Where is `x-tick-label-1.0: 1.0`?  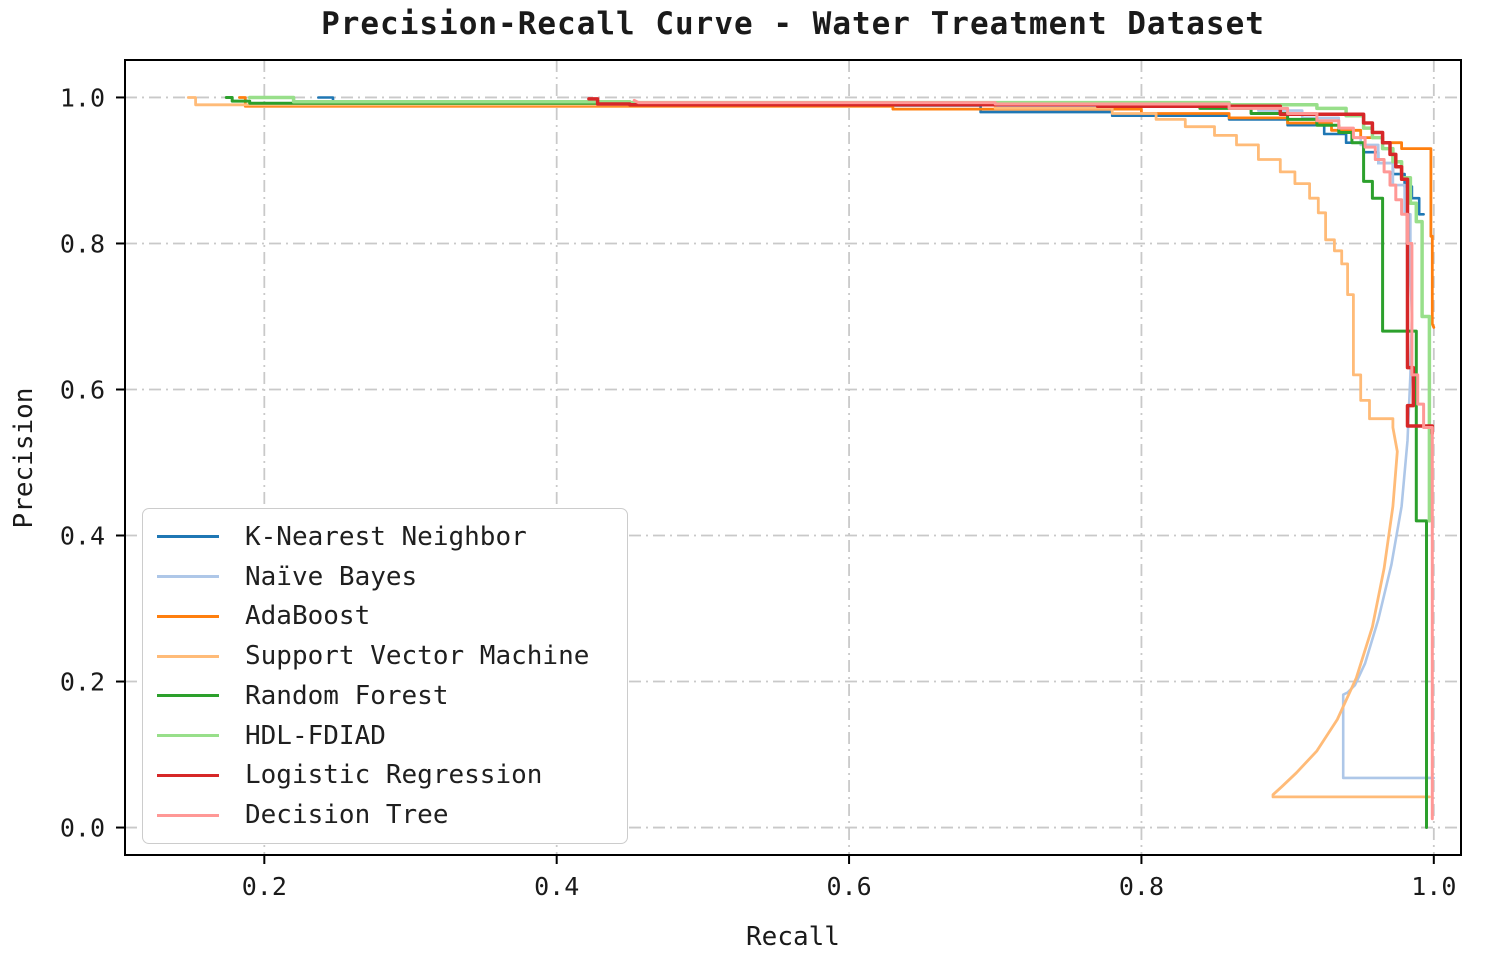
x-tick-label-1.0: 1.0 is located at coordinates (1433, 886).